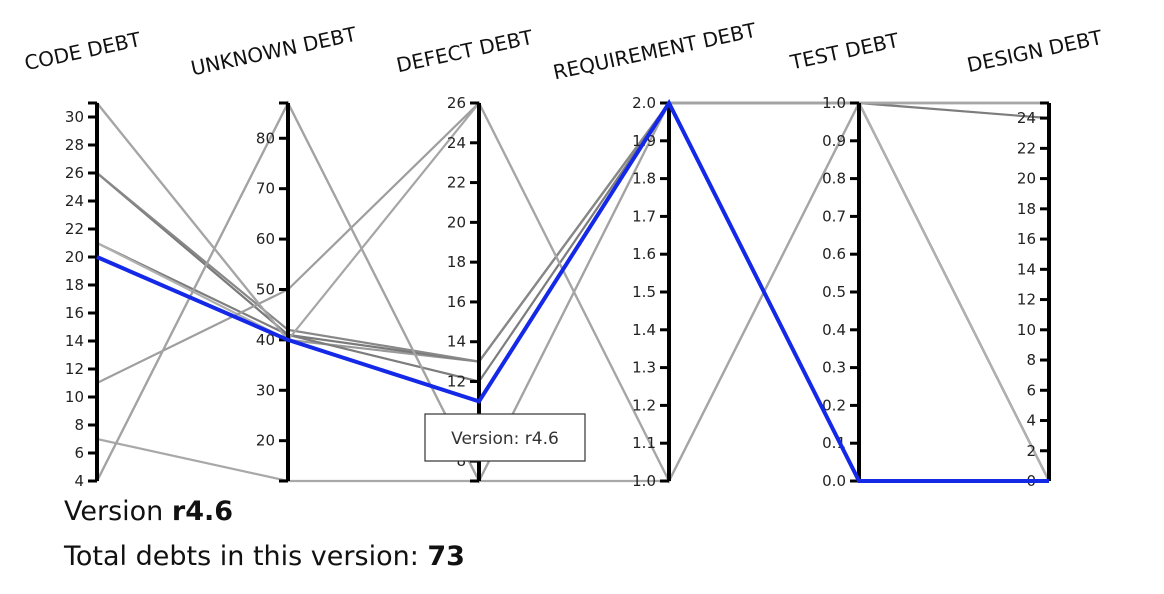 This screenshot has width=1164, height=594. I want to click on tooltip-text: Version: r4.6, so click(505, 439).